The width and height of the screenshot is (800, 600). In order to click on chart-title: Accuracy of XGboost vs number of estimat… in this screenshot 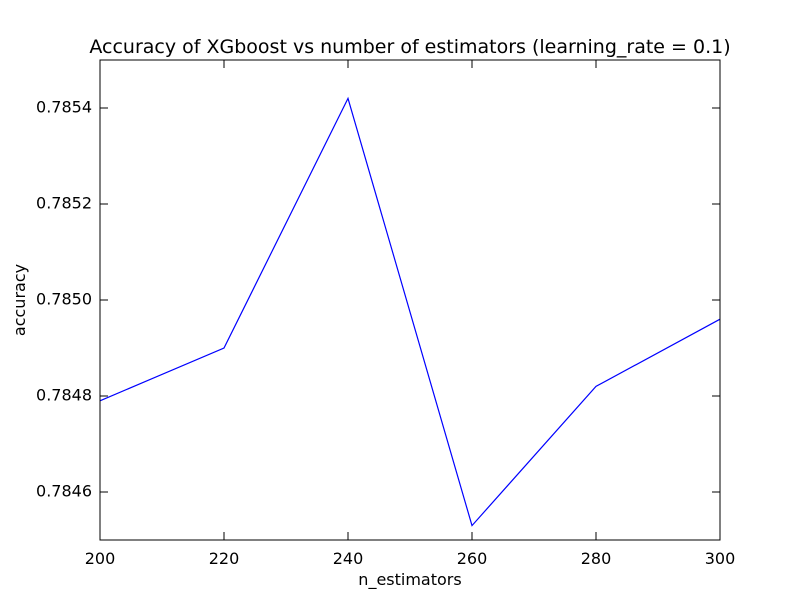, I will do `click(409, 47)`.